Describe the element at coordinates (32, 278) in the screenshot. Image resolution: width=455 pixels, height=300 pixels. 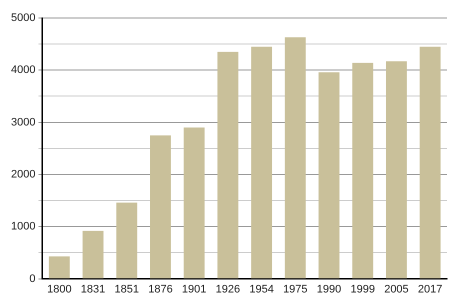
I see `y-tick-label: 0` at that location.